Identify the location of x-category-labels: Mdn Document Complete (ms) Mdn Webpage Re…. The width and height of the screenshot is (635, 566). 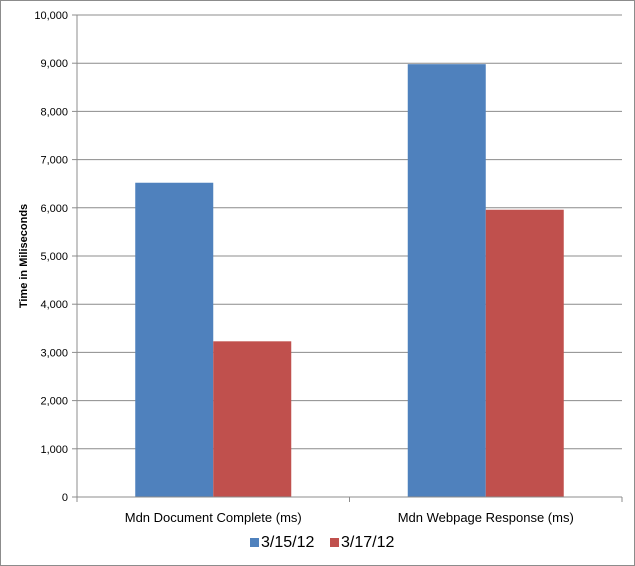
(349, 517).